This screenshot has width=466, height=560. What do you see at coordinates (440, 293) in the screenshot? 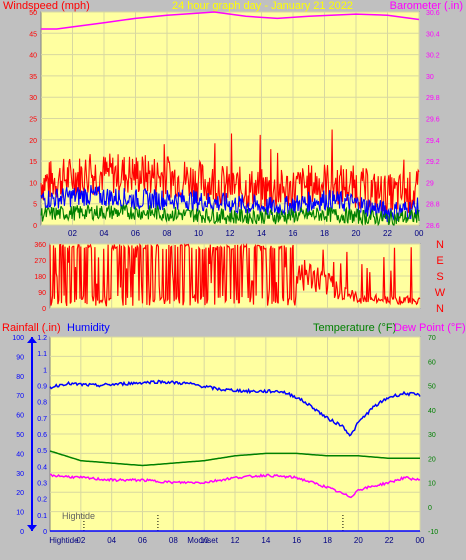
I see `compass-label: W` at bounding box center [440, 293].